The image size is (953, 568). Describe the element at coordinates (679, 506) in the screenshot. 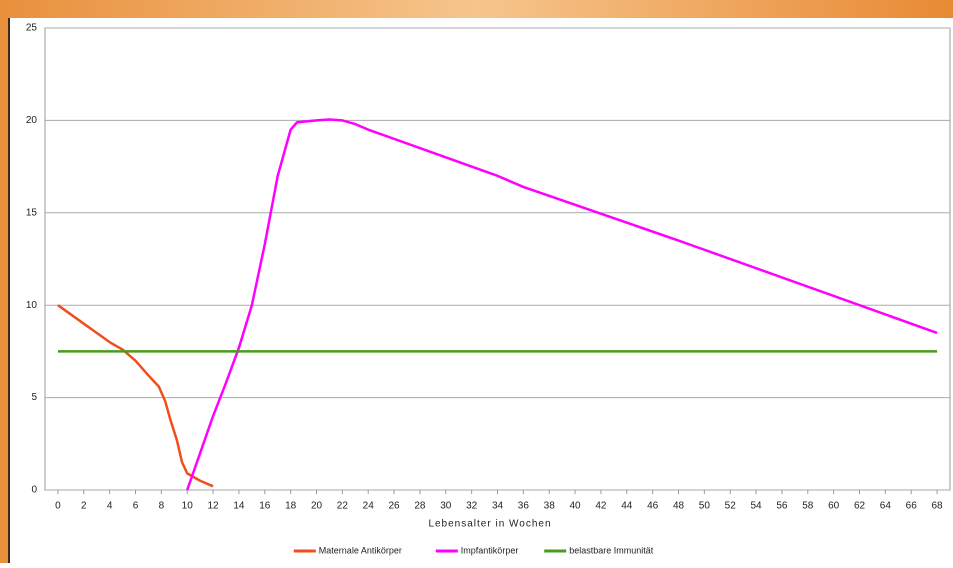

I see `x-tick-label: 48` at that location.